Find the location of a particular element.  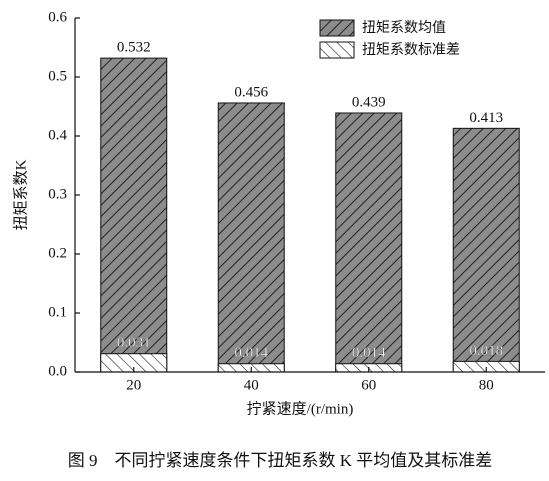

y-tick-label: 0.6 is located at coordinates (57, 17).